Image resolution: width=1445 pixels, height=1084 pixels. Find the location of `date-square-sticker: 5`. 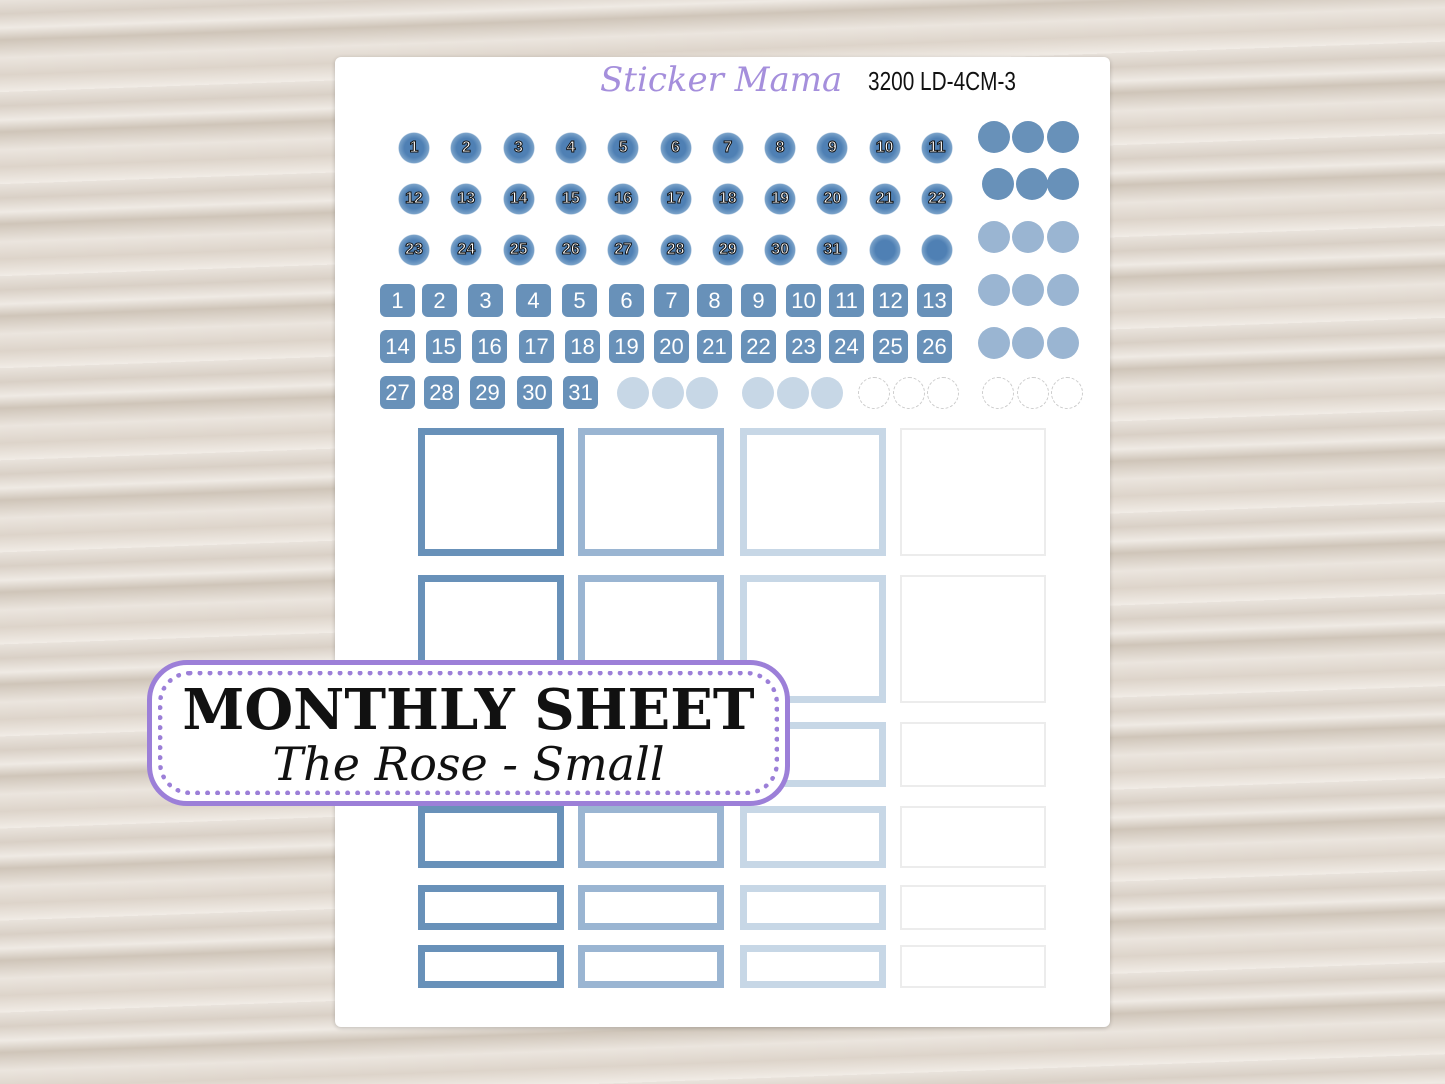

date-square-sticker: 5 is located at coordinates (579, 300).